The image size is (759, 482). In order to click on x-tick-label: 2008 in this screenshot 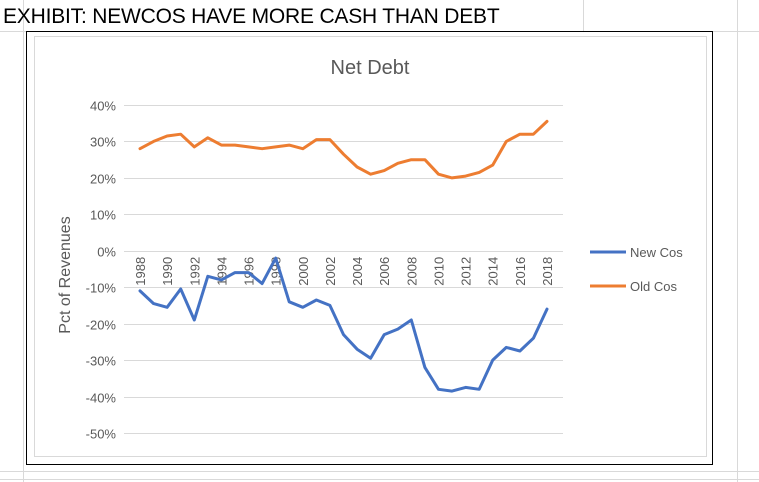, I will do `click(411, 271)`.